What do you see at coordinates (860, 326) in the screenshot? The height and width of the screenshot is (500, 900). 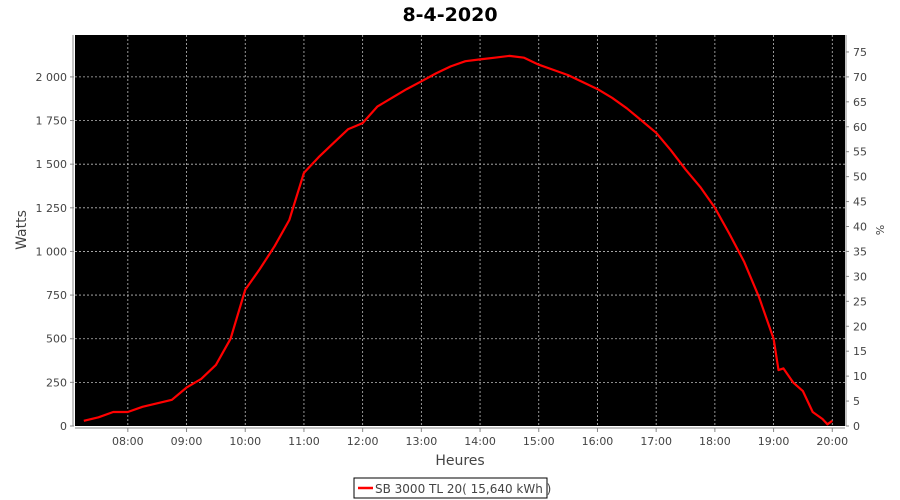 I see `y2-tick-label: 20` at bounding box center [860, 326].